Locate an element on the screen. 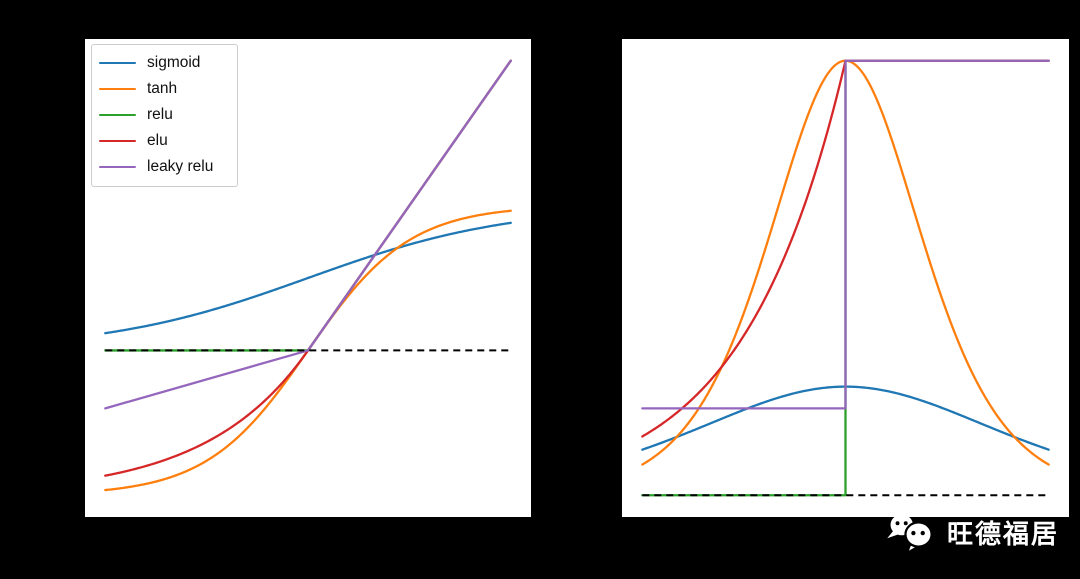  legend-item-leaky-relu: leaky relu is located at coordinates (164, 167).